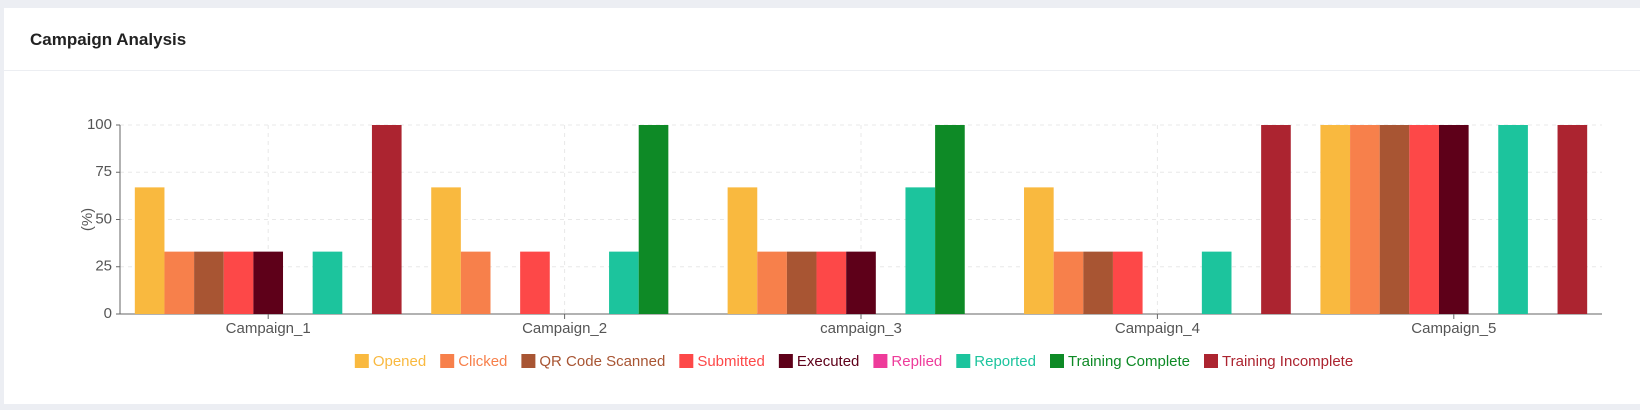 The width and height of the screenshot is (1640, 410). What do you see at coordinates (399, 361) in the screenshot?
I see `legend-label: Opened` at bounding box center [399, 361].